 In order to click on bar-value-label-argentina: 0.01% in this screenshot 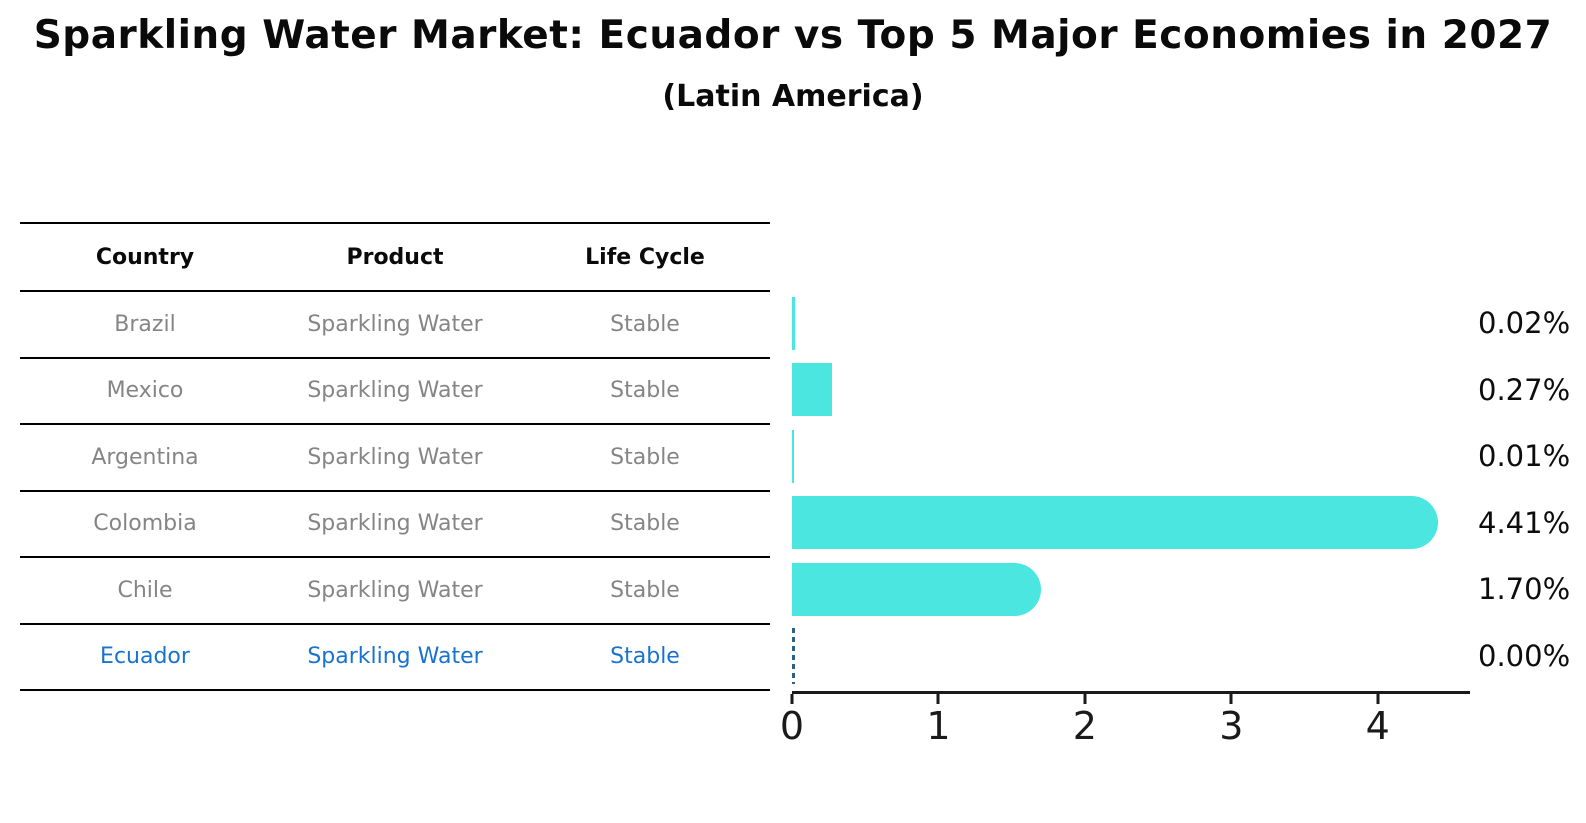, I will do `click(1524, 456)`.